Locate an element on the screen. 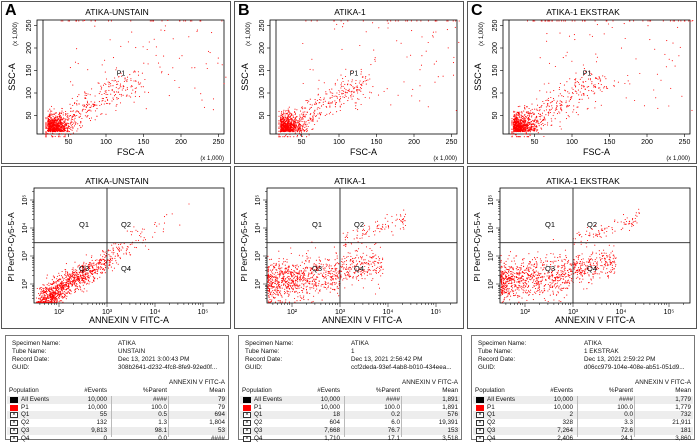 Image resolution: width=700 pixels, height=442 pixels. quadrant-label: Q2 is located at coordinates (126, 224).